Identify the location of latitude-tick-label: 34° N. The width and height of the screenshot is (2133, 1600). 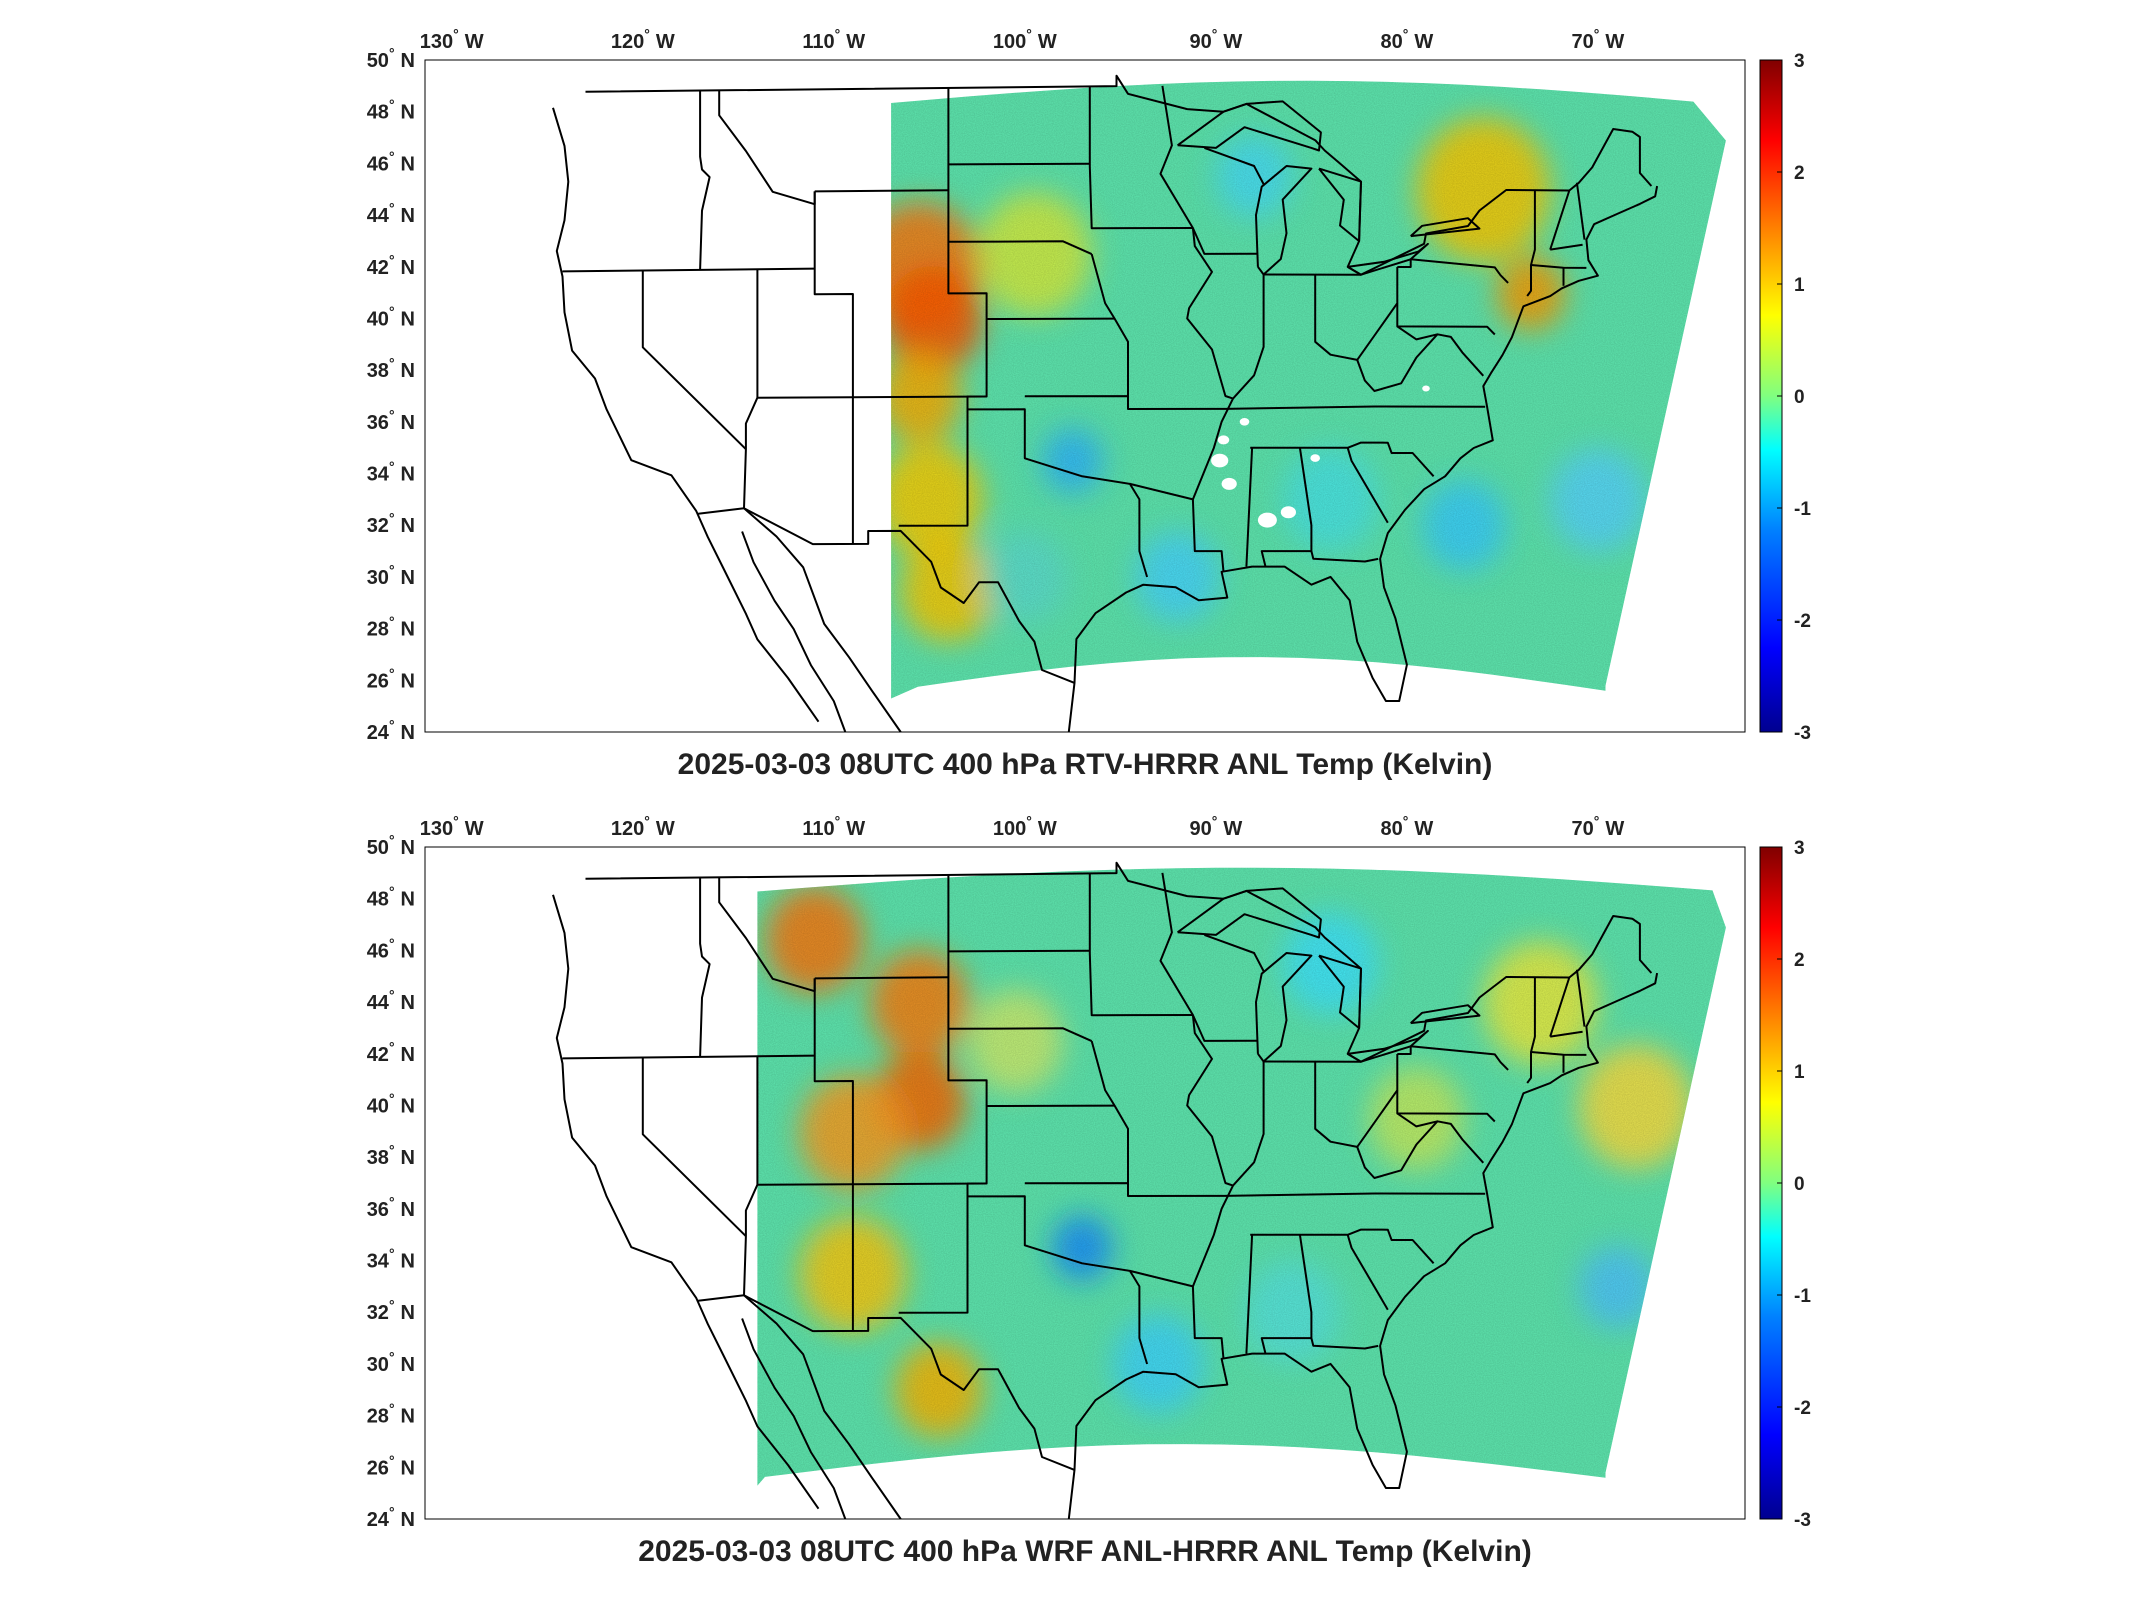
(391, 472).